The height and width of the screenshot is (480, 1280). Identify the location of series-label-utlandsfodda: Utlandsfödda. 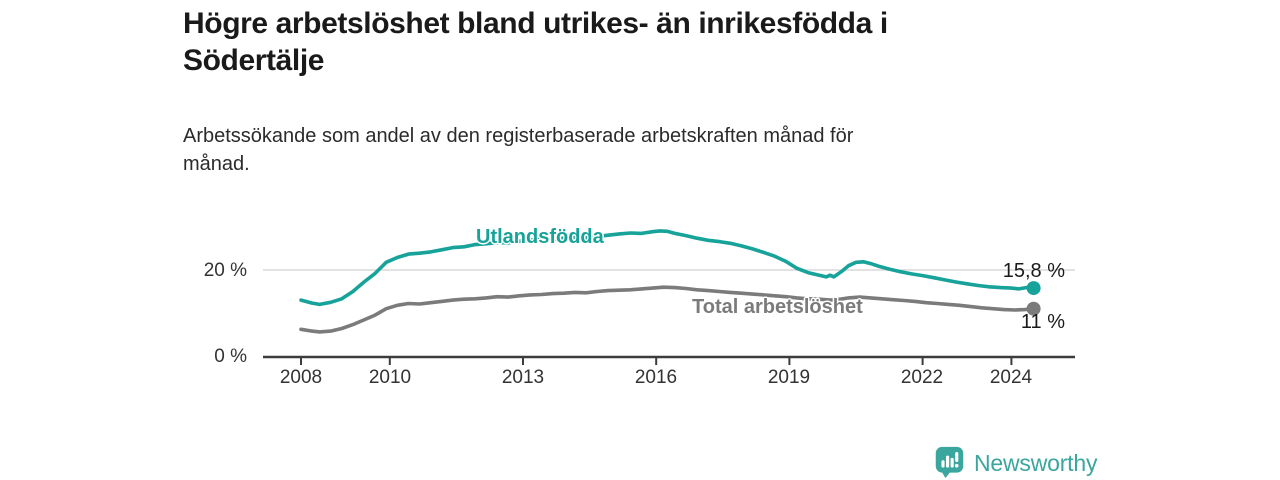
(540, 237).